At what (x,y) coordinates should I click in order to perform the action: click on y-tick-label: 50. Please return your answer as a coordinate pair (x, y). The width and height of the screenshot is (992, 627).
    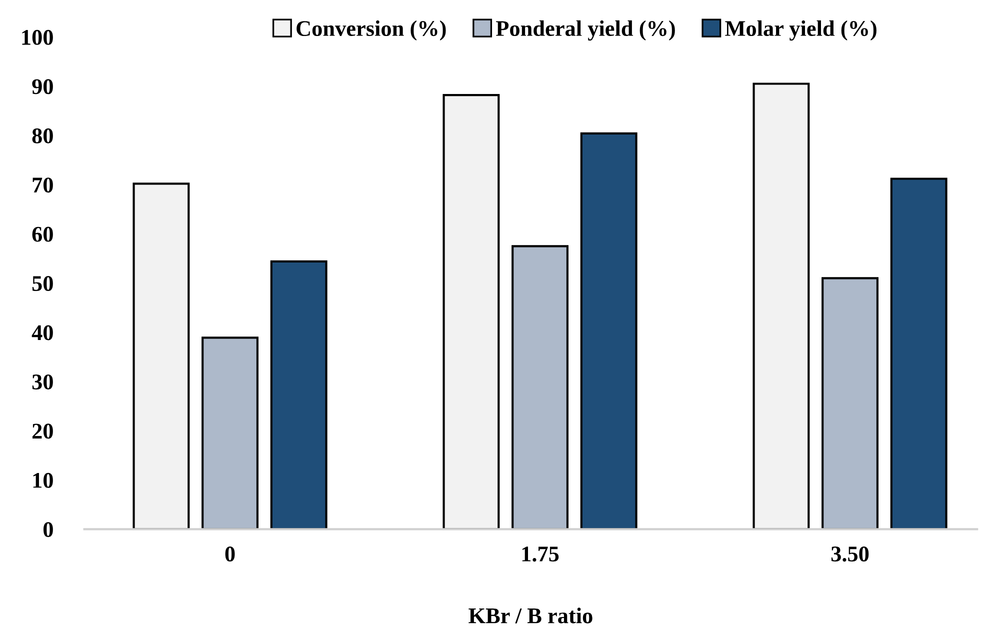
    Looking at the image, I should click on (42, 284).